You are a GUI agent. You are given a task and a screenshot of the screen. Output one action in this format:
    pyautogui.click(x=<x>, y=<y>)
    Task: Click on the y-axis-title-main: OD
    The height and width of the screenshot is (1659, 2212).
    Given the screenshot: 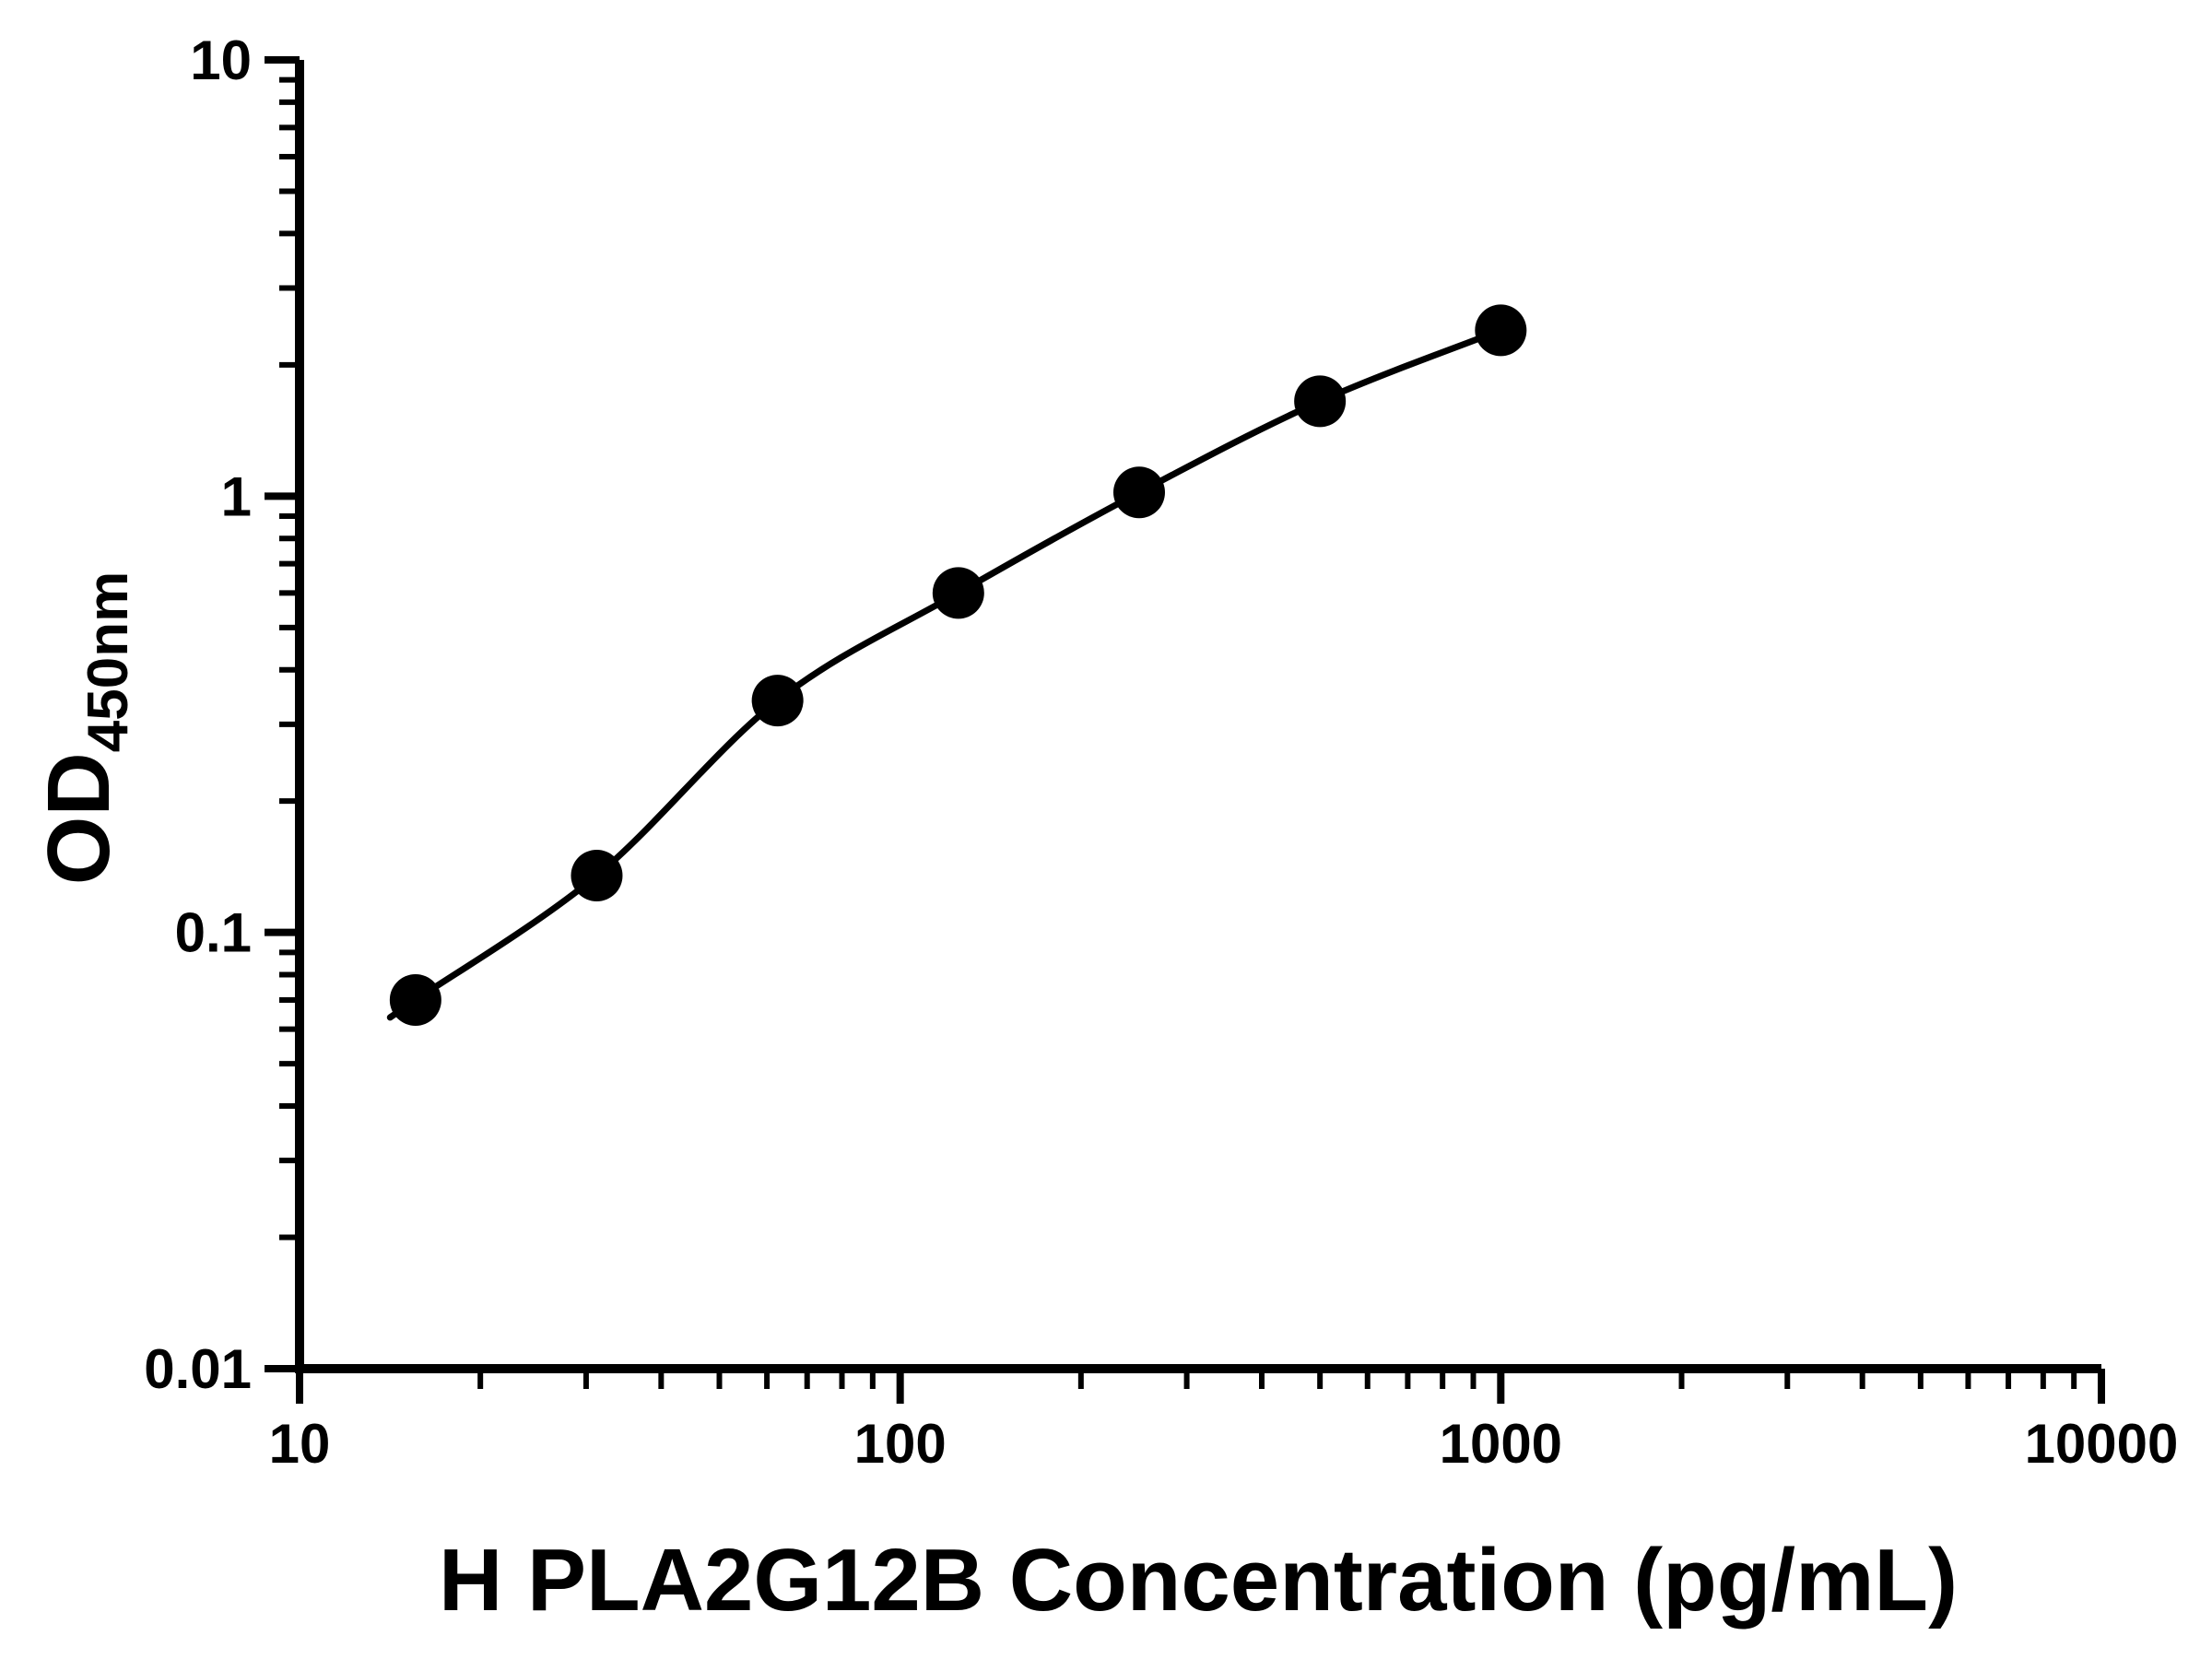 What is the action you would take?
    pyautogui.click(x=78, y=819)
    